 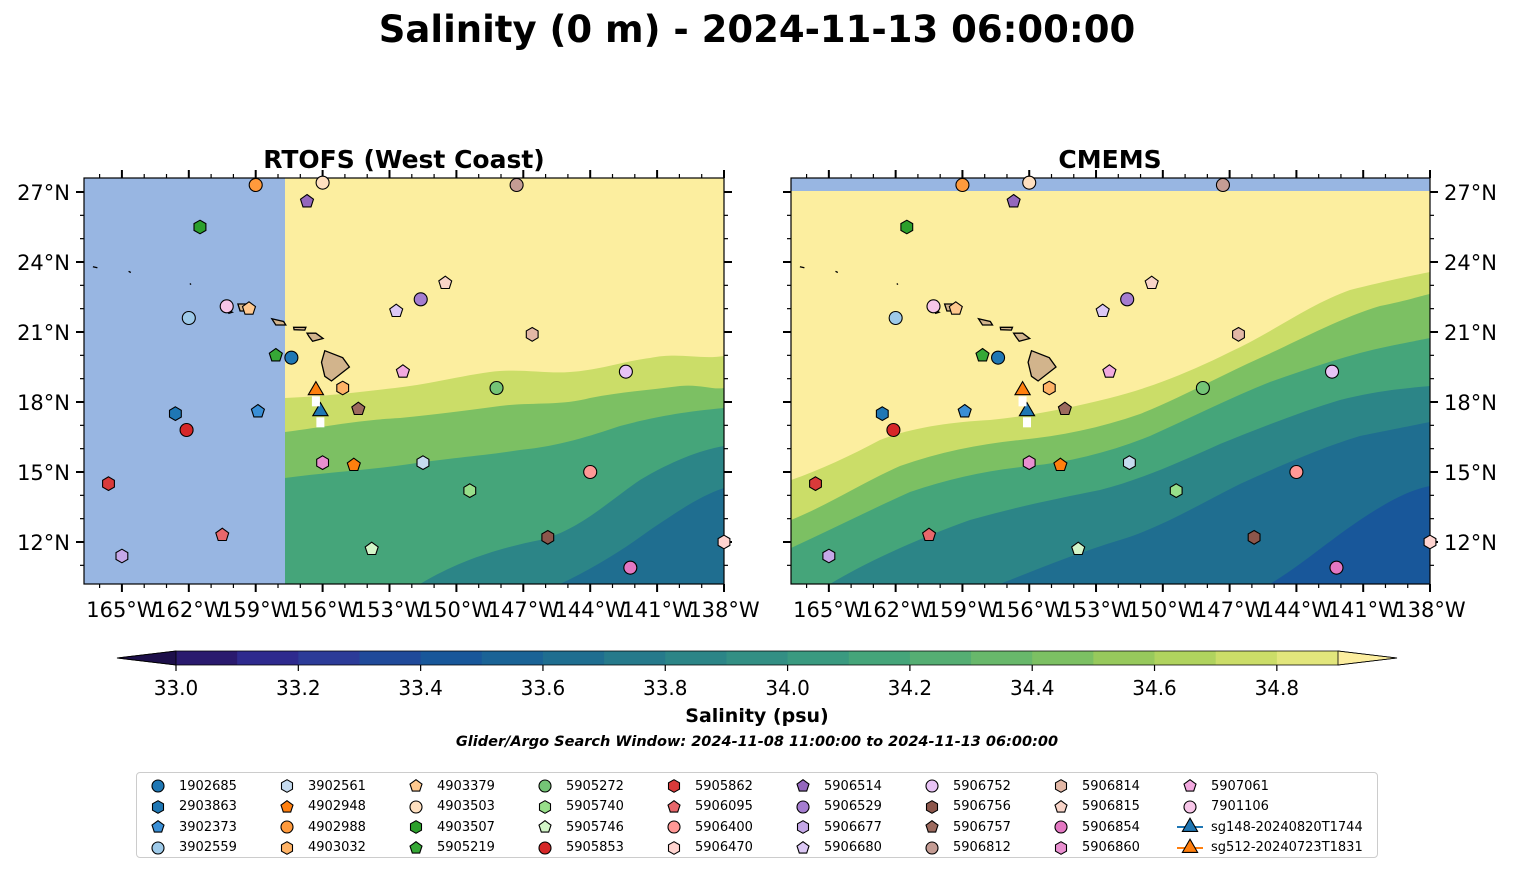 What do you see at coordinates (43, 543) in the screenshot?
I see `rtofs-y-tick-label: 12°N` at bounding box center [43, 543].